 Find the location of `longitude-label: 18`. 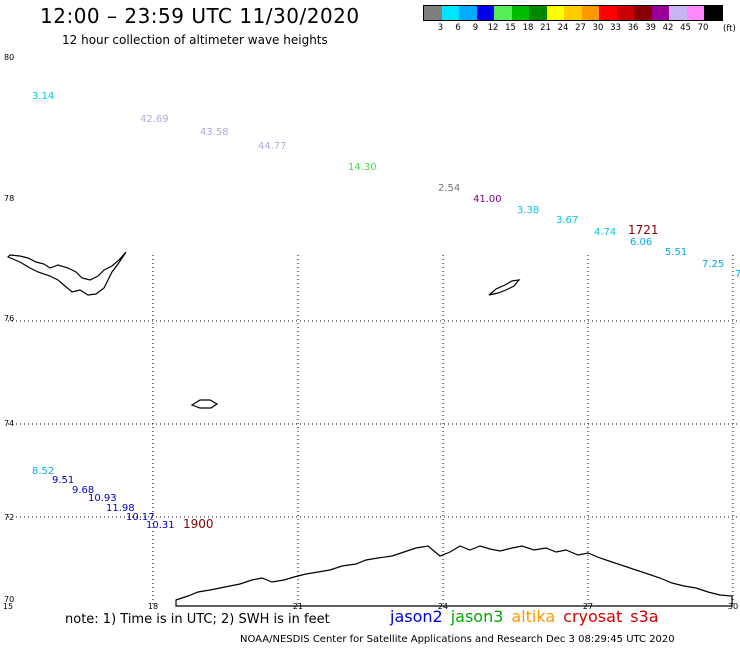

longitude-label: 18 is located at coordinates (153, 606).